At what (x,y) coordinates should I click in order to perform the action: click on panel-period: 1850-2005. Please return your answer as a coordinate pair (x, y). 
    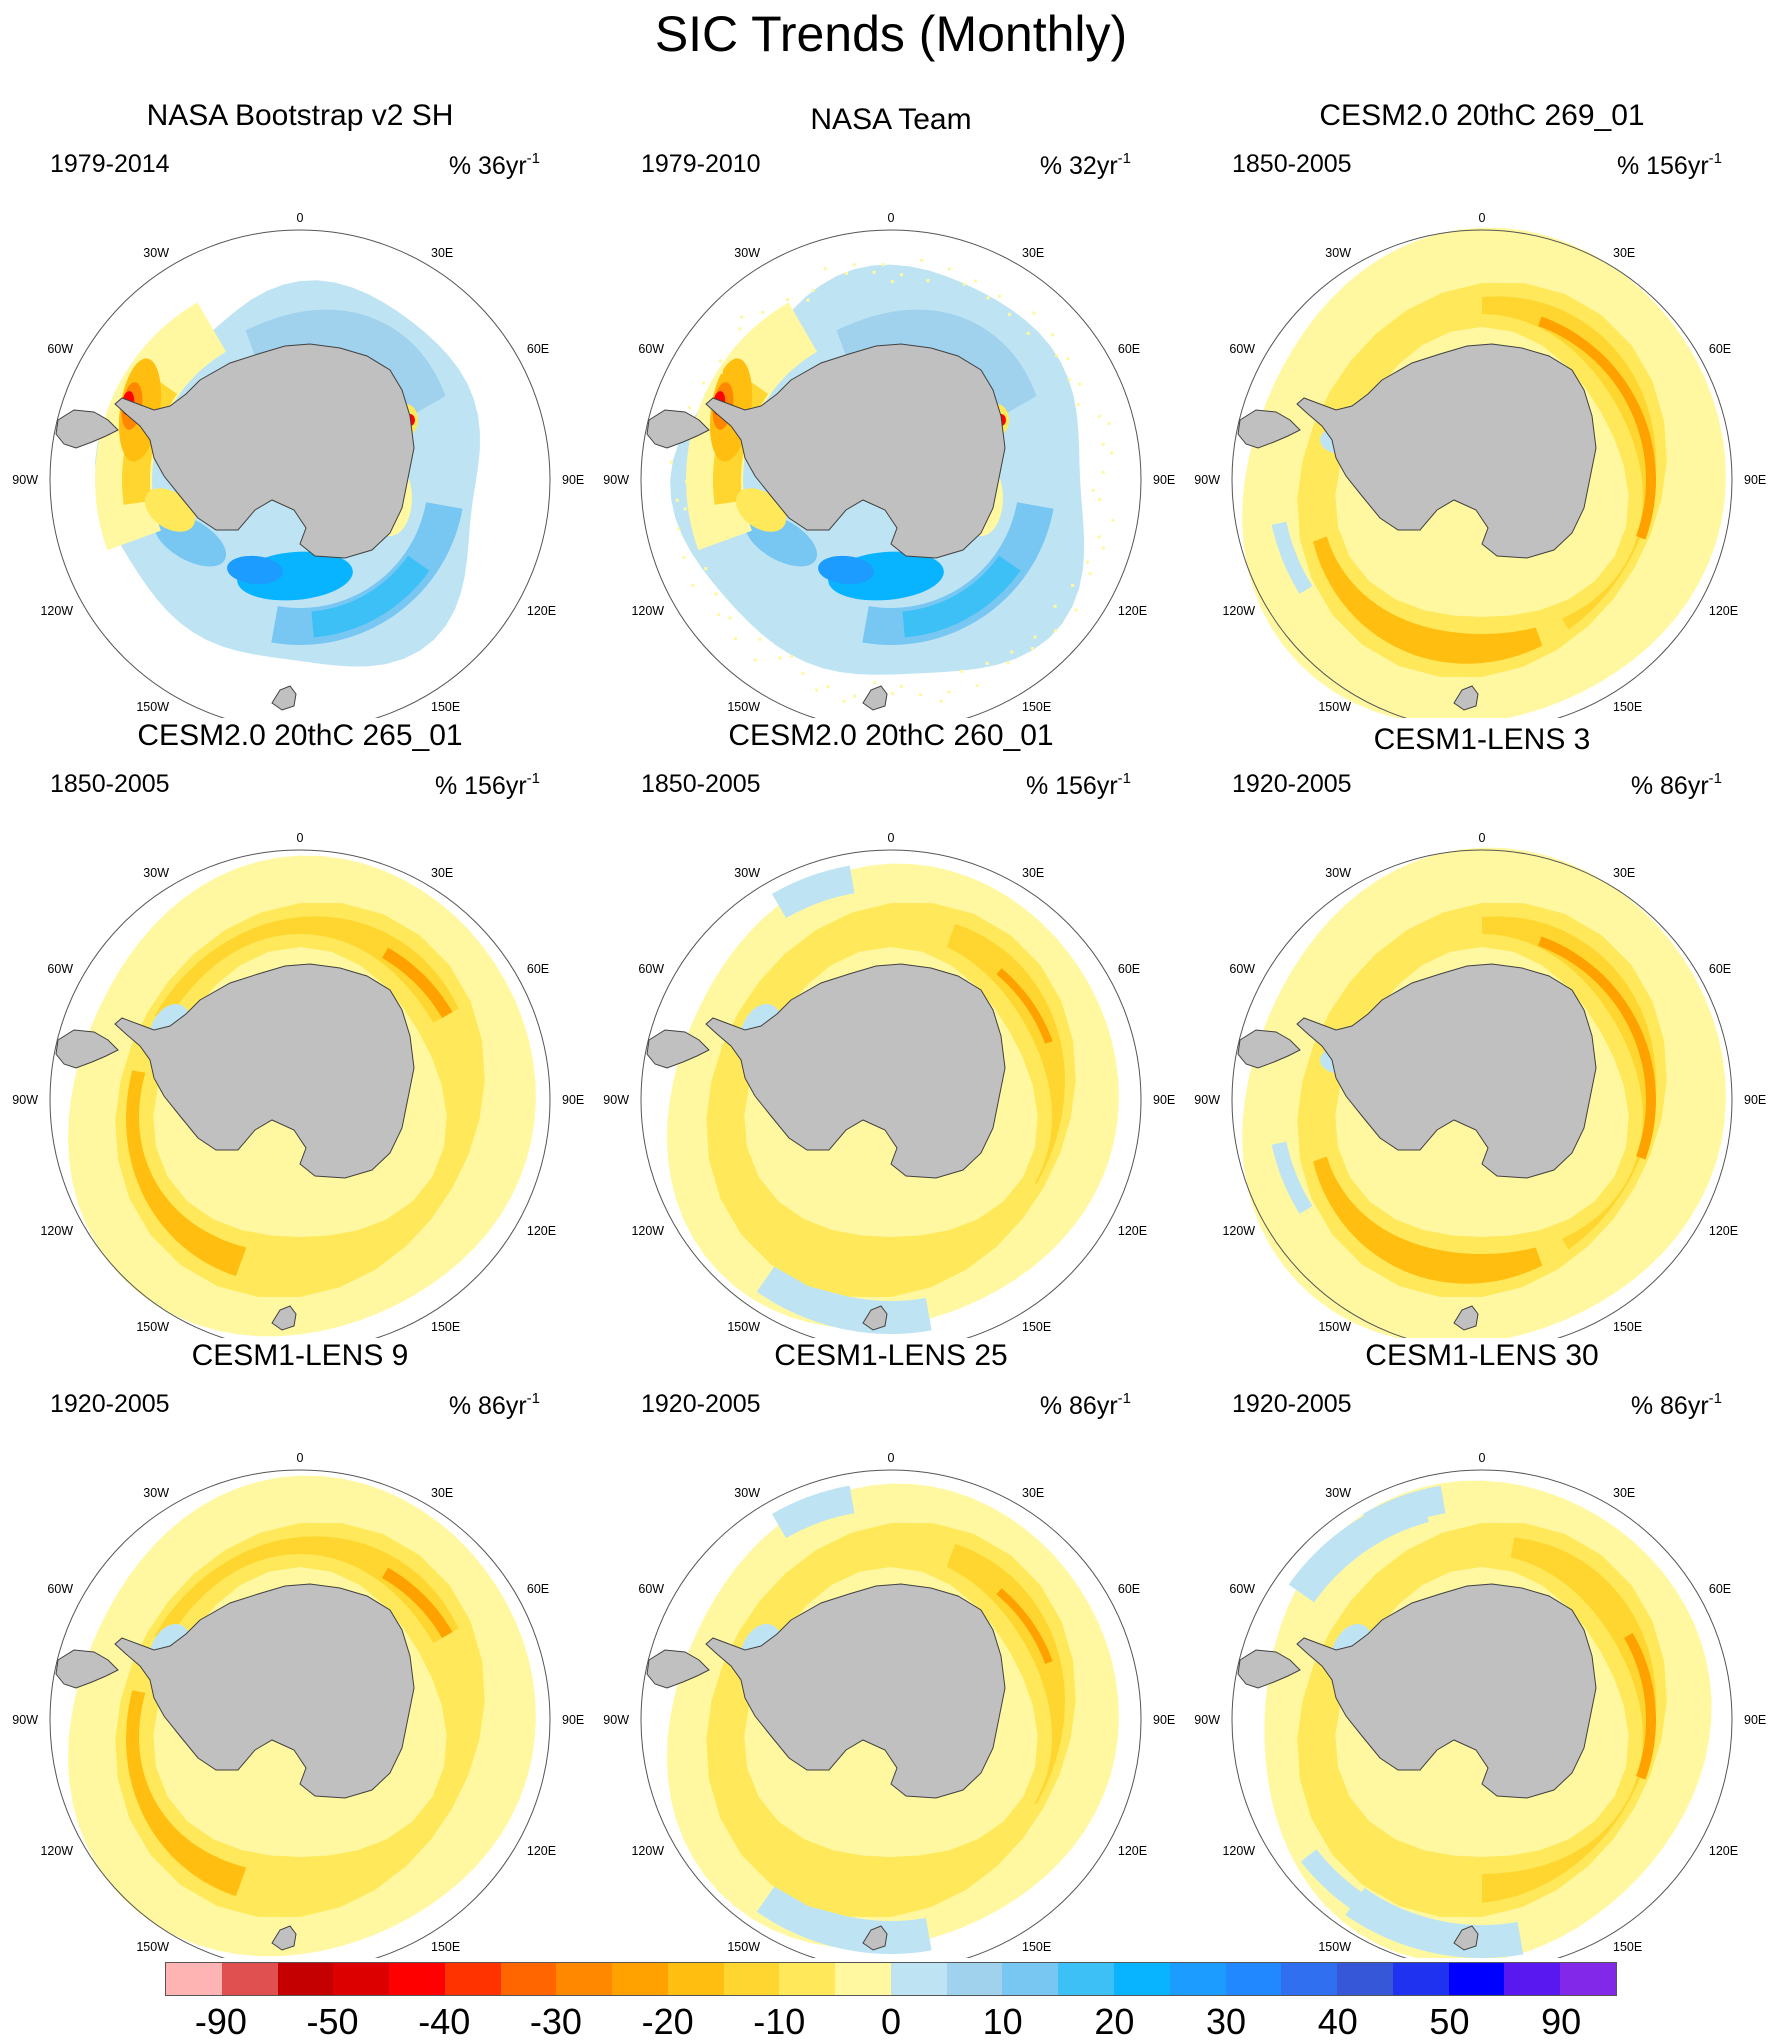
    Looking at the image, I should click on (110, 784).